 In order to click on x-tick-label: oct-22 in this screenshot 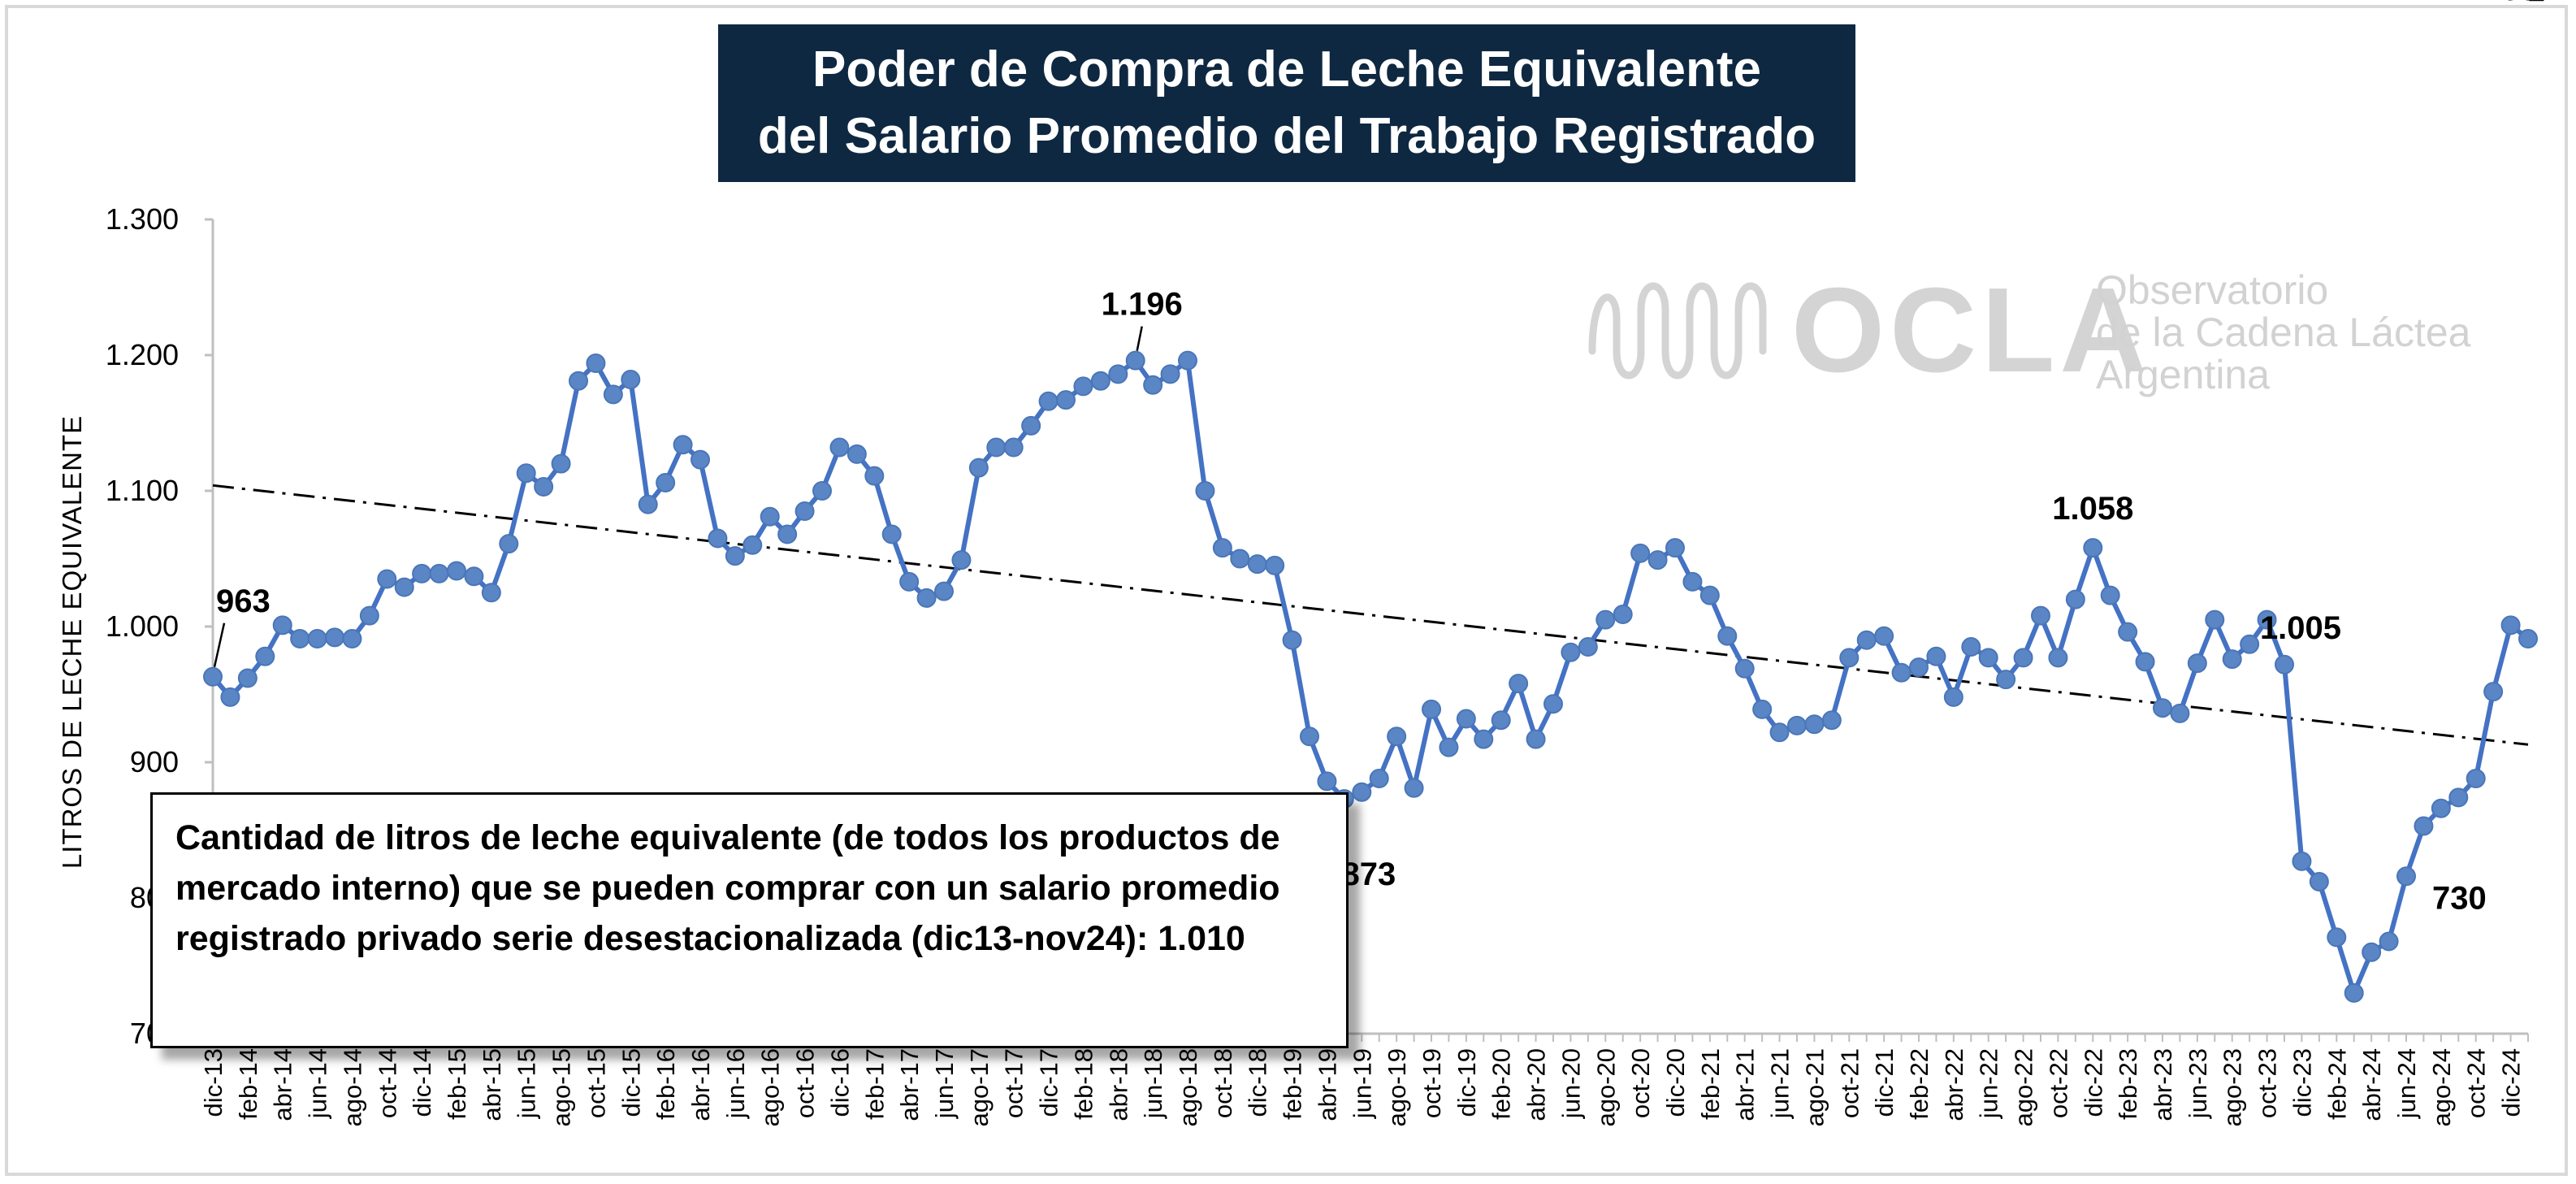, I will do `click(2058, 1083)`.